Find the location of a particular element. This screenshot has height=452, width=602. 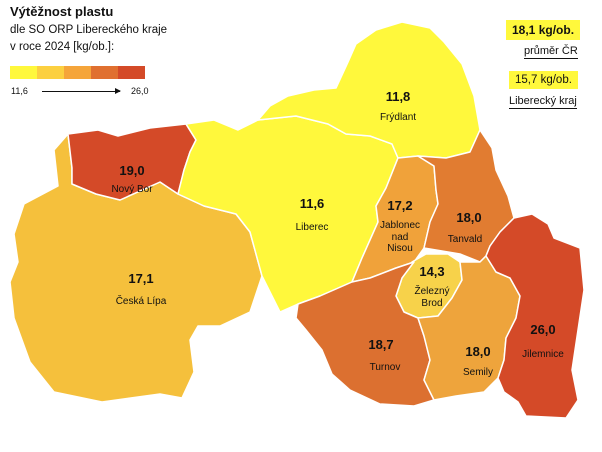

region-jilemnice is located at coordinates (535, 316).